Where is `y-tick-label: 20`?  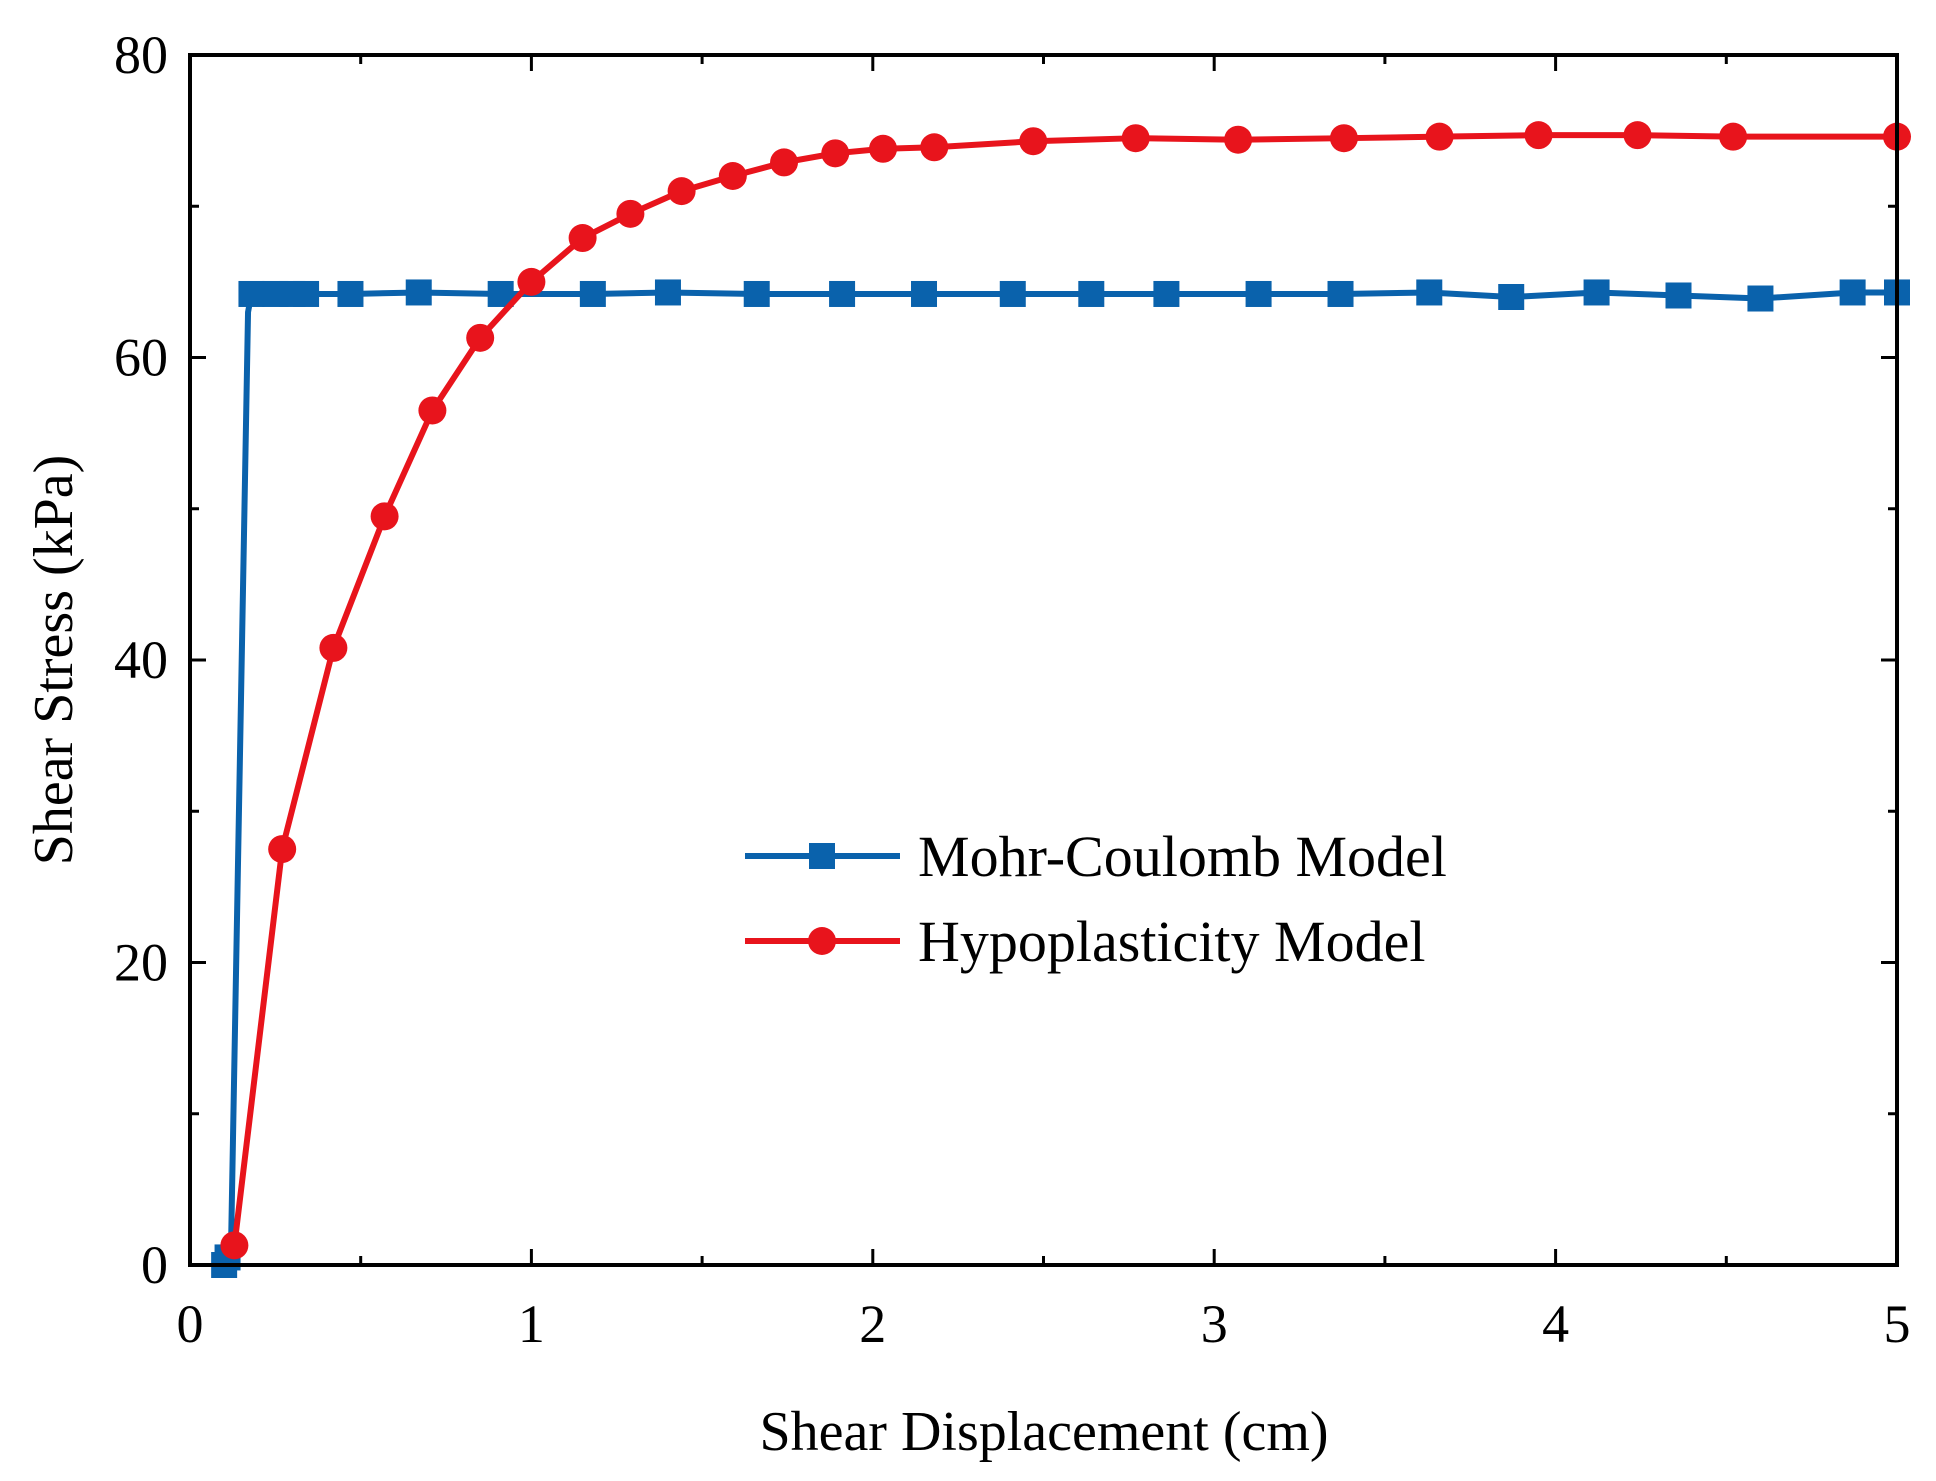
y-tick-label: 20 is located at coordinates (141, 963).